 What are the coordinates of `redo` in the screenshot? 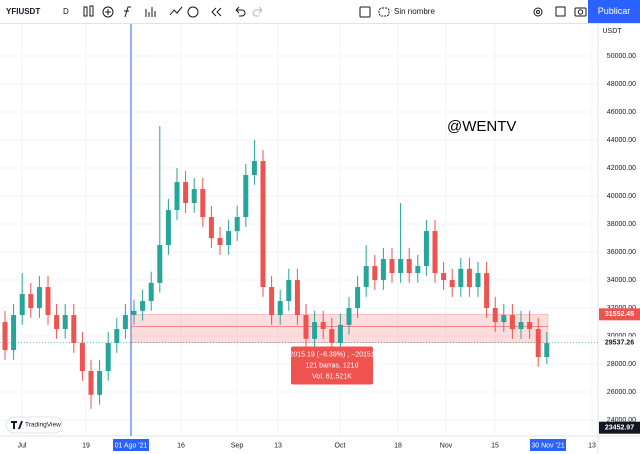 It's located at (257, 11).